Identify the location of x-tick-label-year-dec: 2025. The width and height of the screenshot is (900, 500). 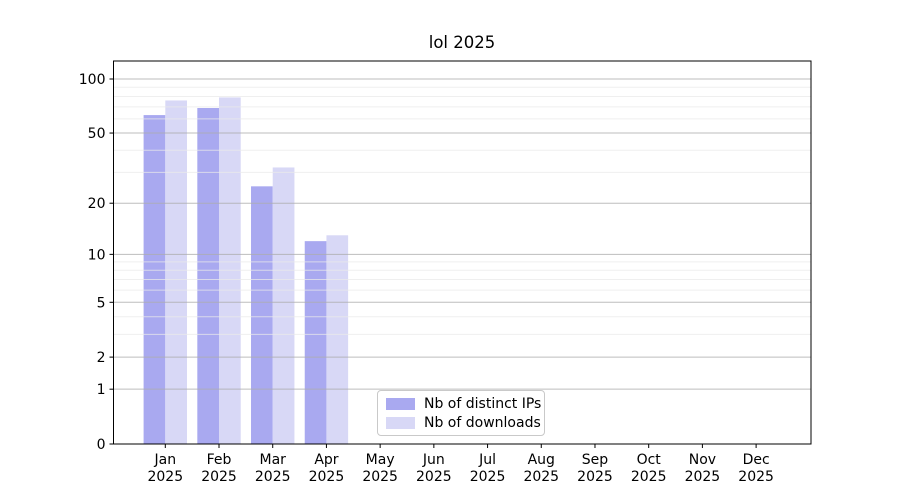
(756, 477).